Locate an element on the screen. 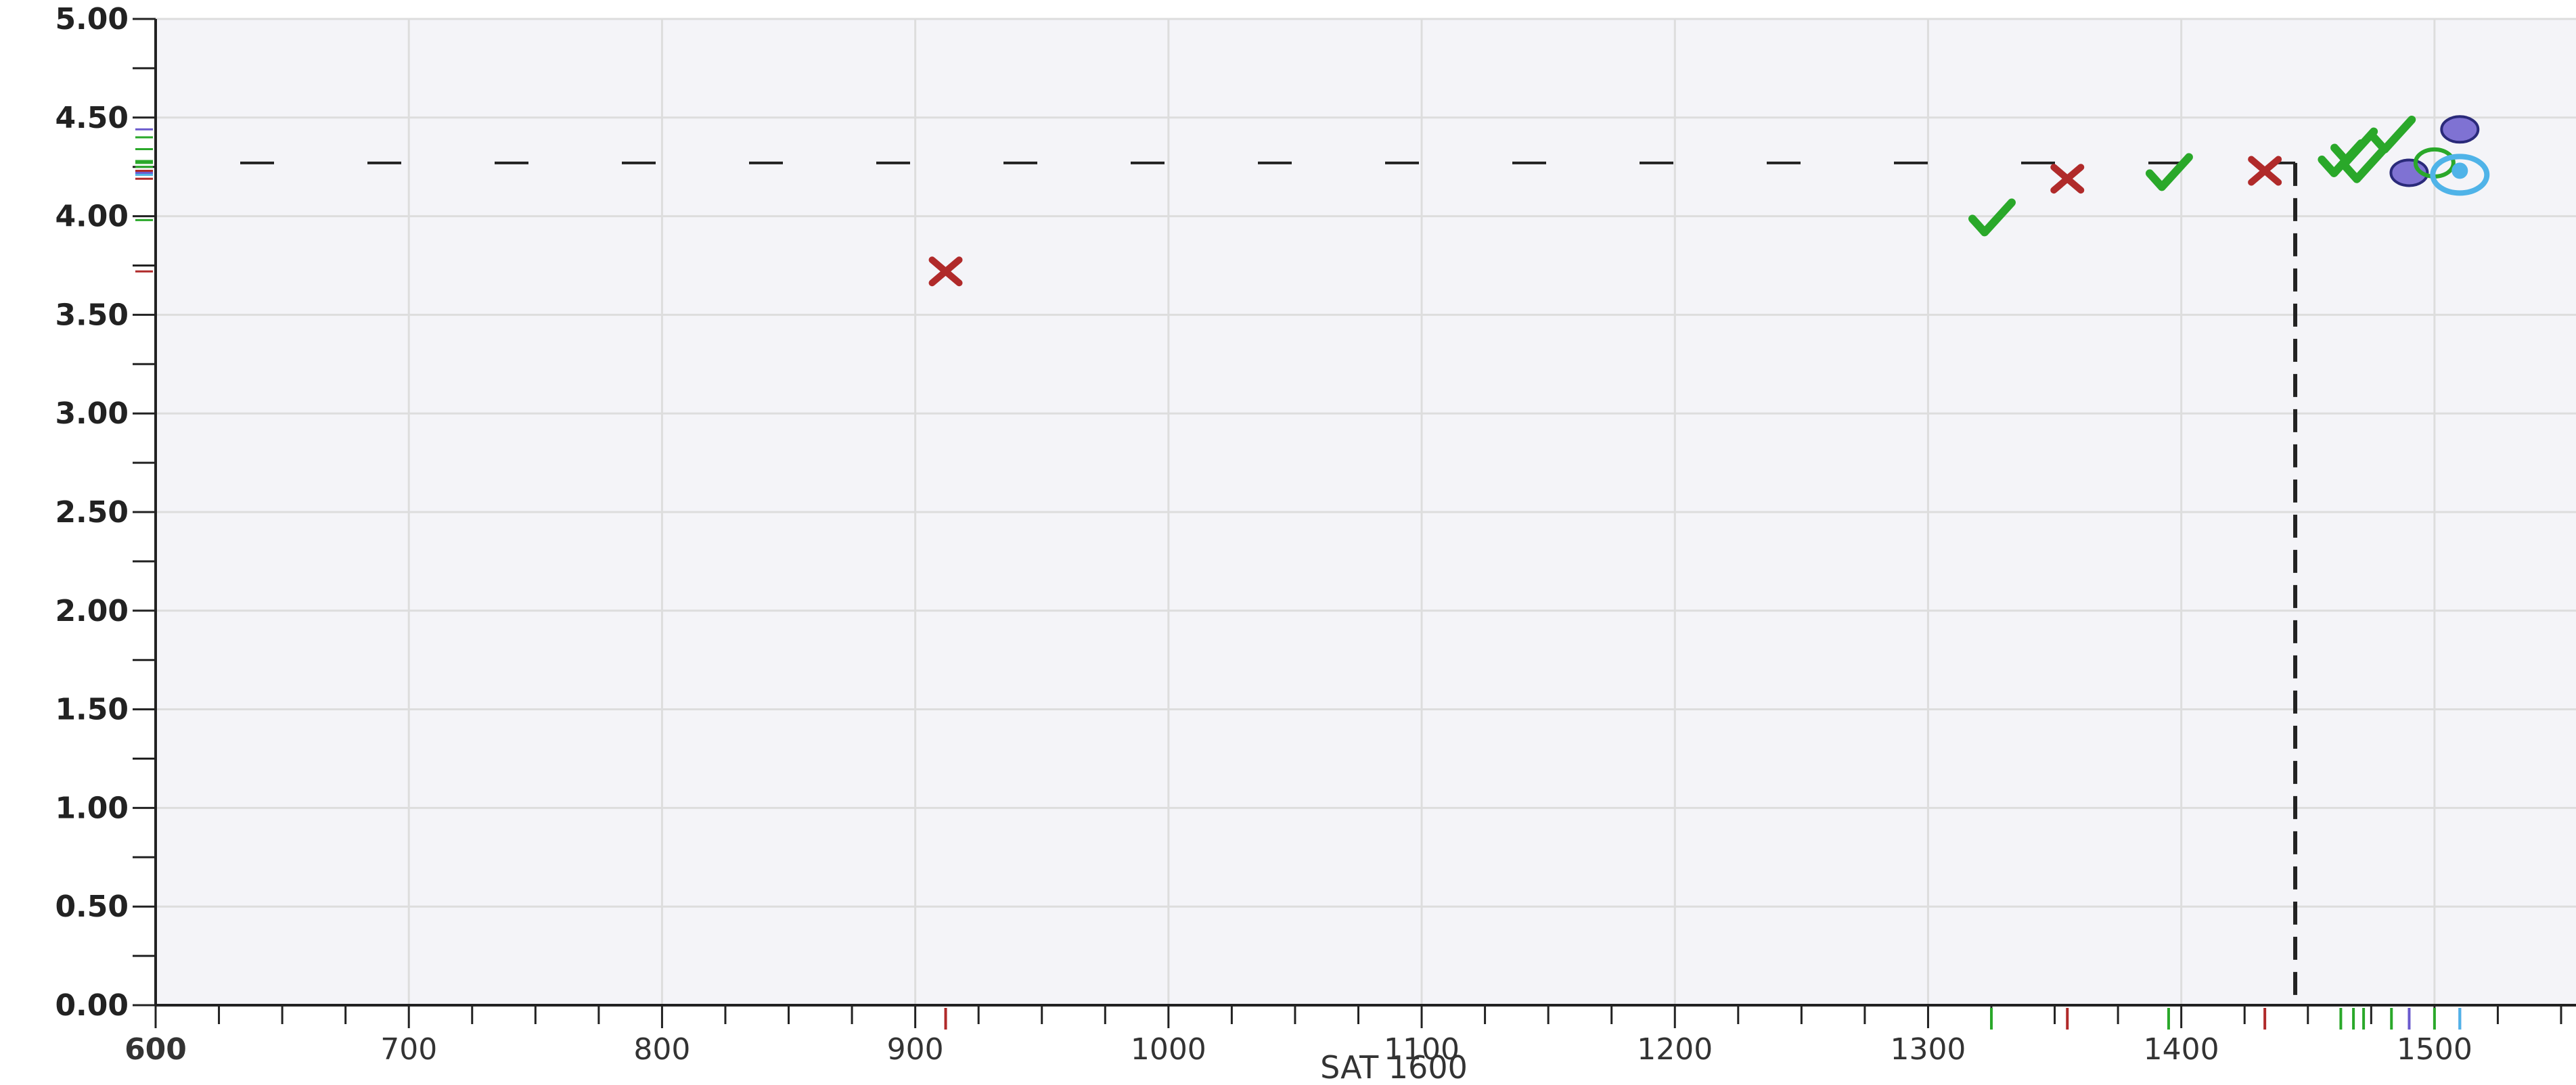  y-tick-label: 4.50 is located at coordinates (92, 118).